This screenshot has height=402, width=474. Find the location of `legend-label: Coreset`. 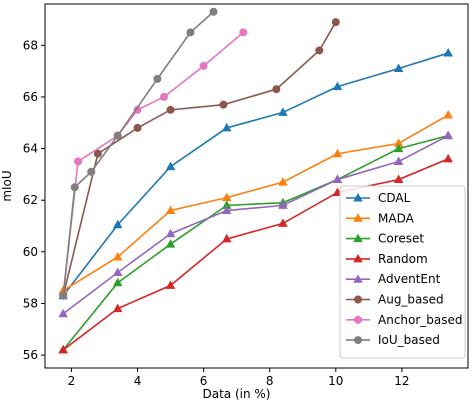

legend-label: Coreset is located at coordinates (401, 239).